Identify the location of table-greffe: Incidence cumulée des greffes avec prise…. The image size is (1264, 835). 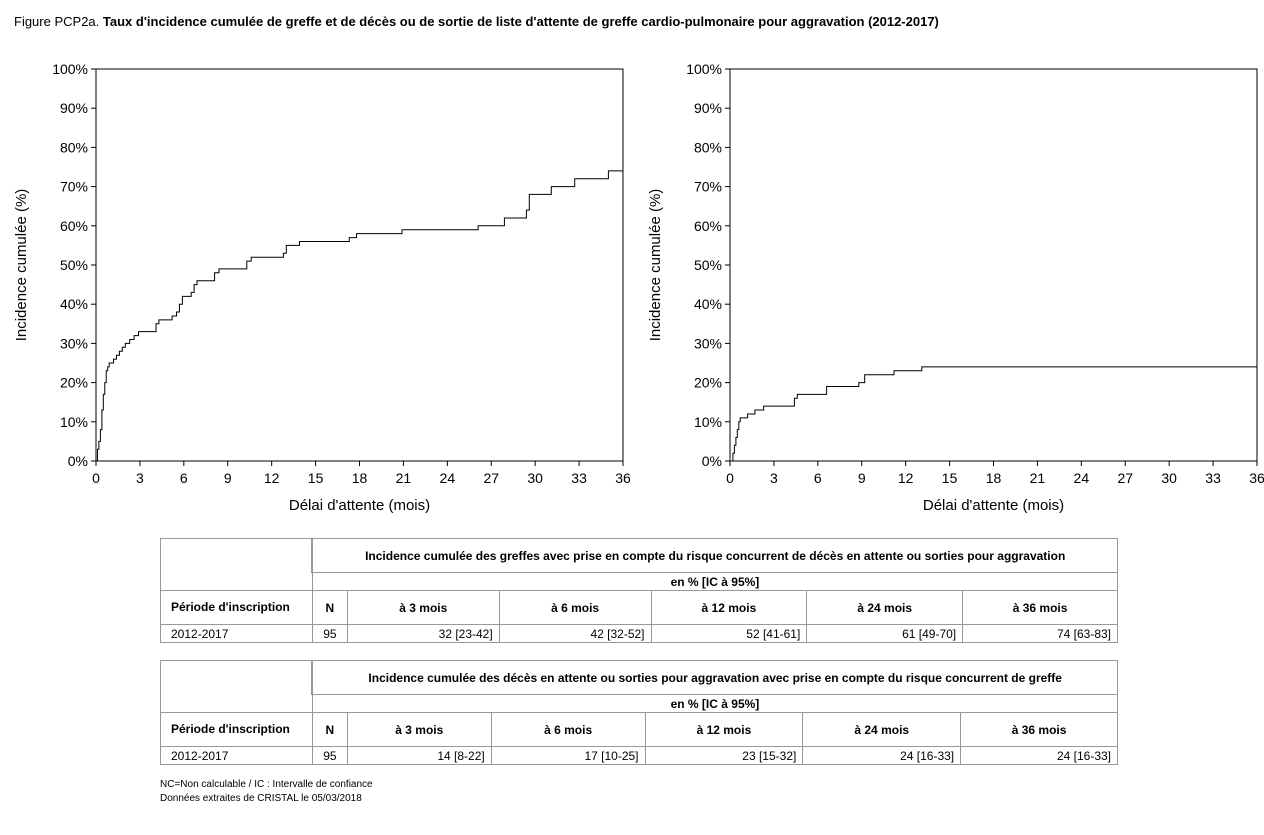
(639, 590).